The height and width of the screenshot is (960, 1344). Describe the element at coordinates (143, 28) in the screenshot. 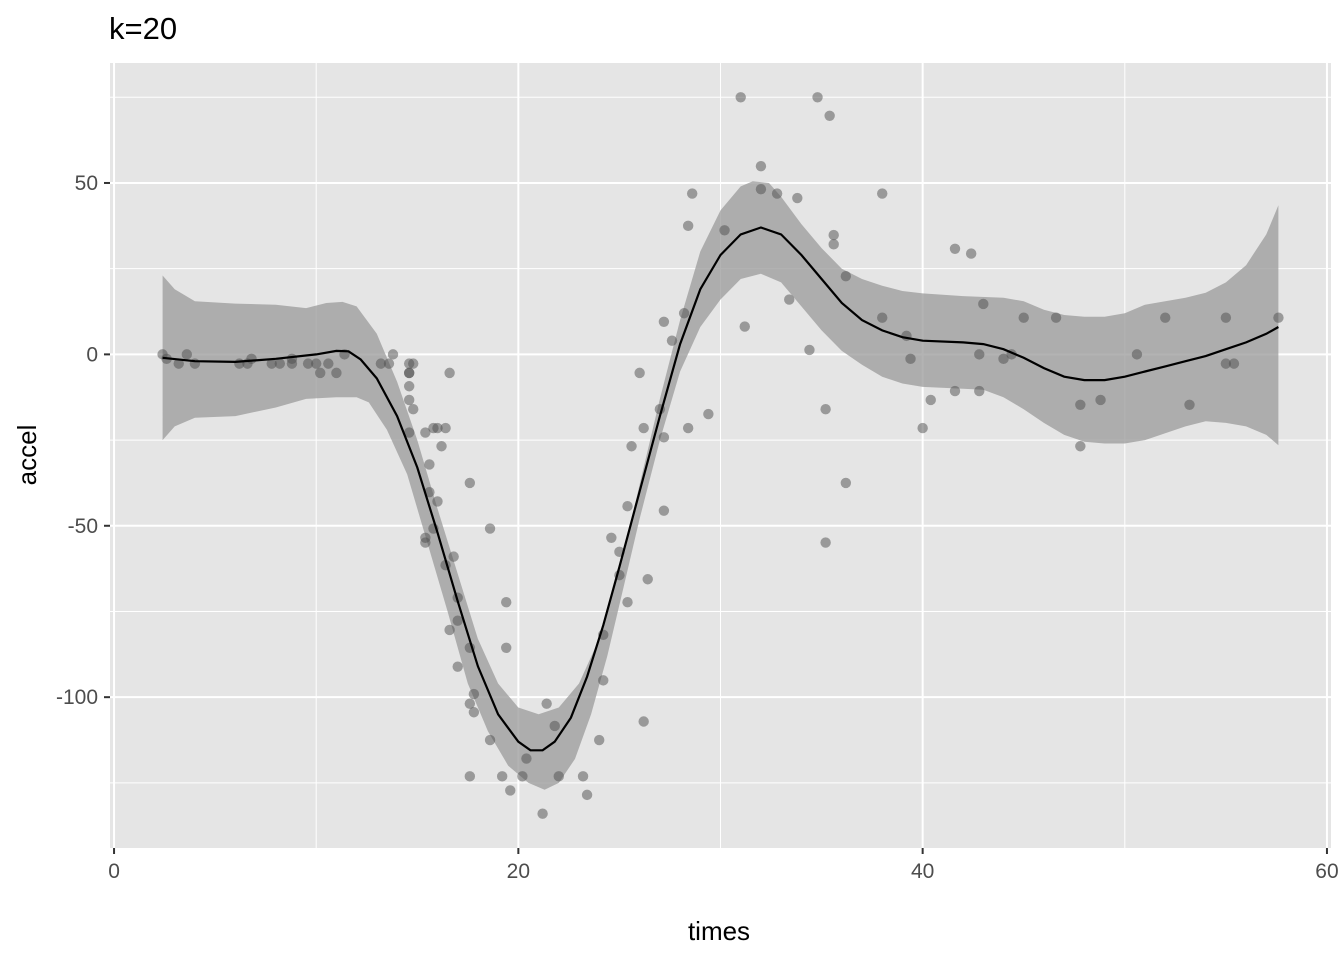

I see `chart-title: k=20` at that location.